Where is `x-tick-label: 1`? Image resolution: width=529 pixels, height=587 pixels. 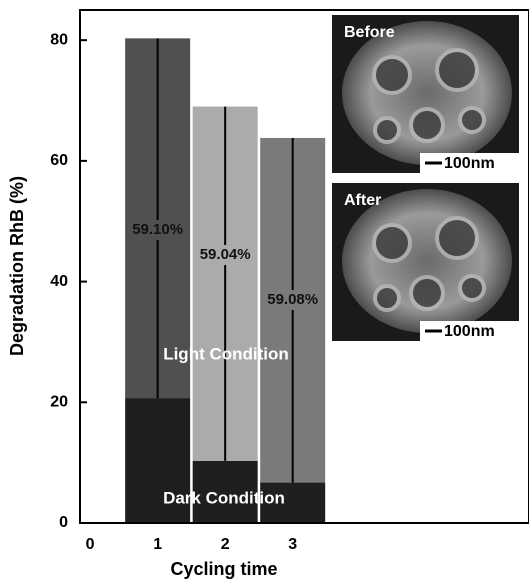
x-tick-label: 1 is located at coordinates (157, 544).